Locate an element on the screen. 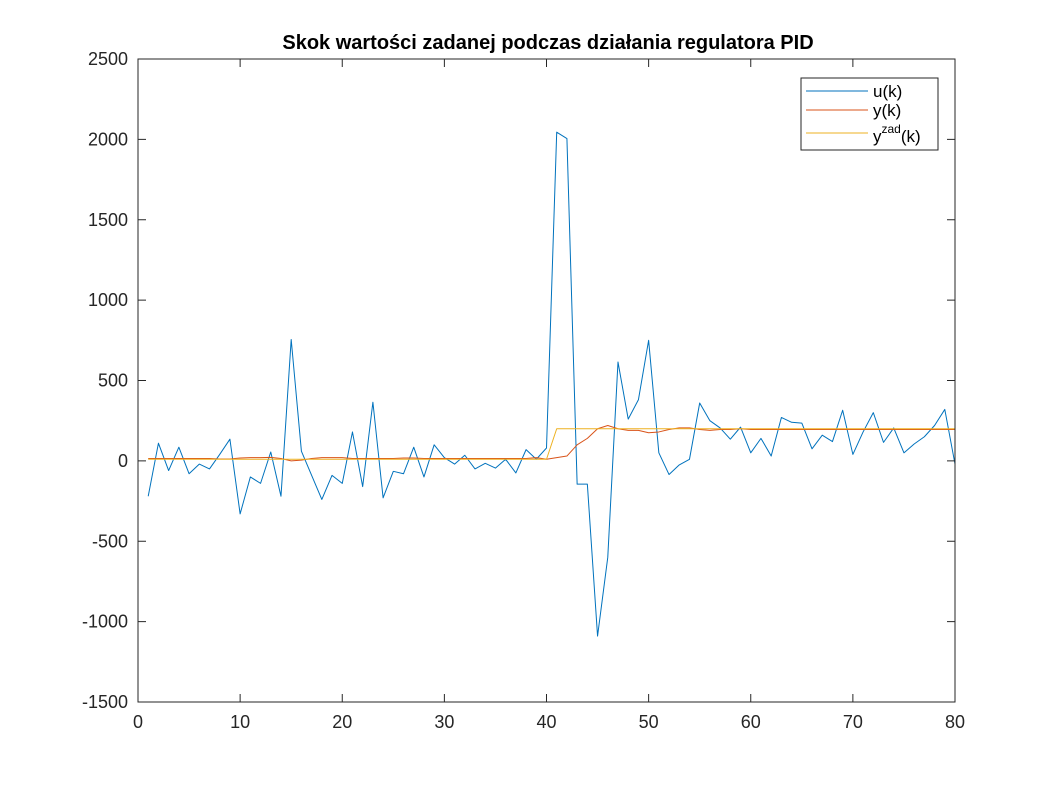 This screenshot has height=790, width=1055. legend-box is located at coordinates (869, 114).